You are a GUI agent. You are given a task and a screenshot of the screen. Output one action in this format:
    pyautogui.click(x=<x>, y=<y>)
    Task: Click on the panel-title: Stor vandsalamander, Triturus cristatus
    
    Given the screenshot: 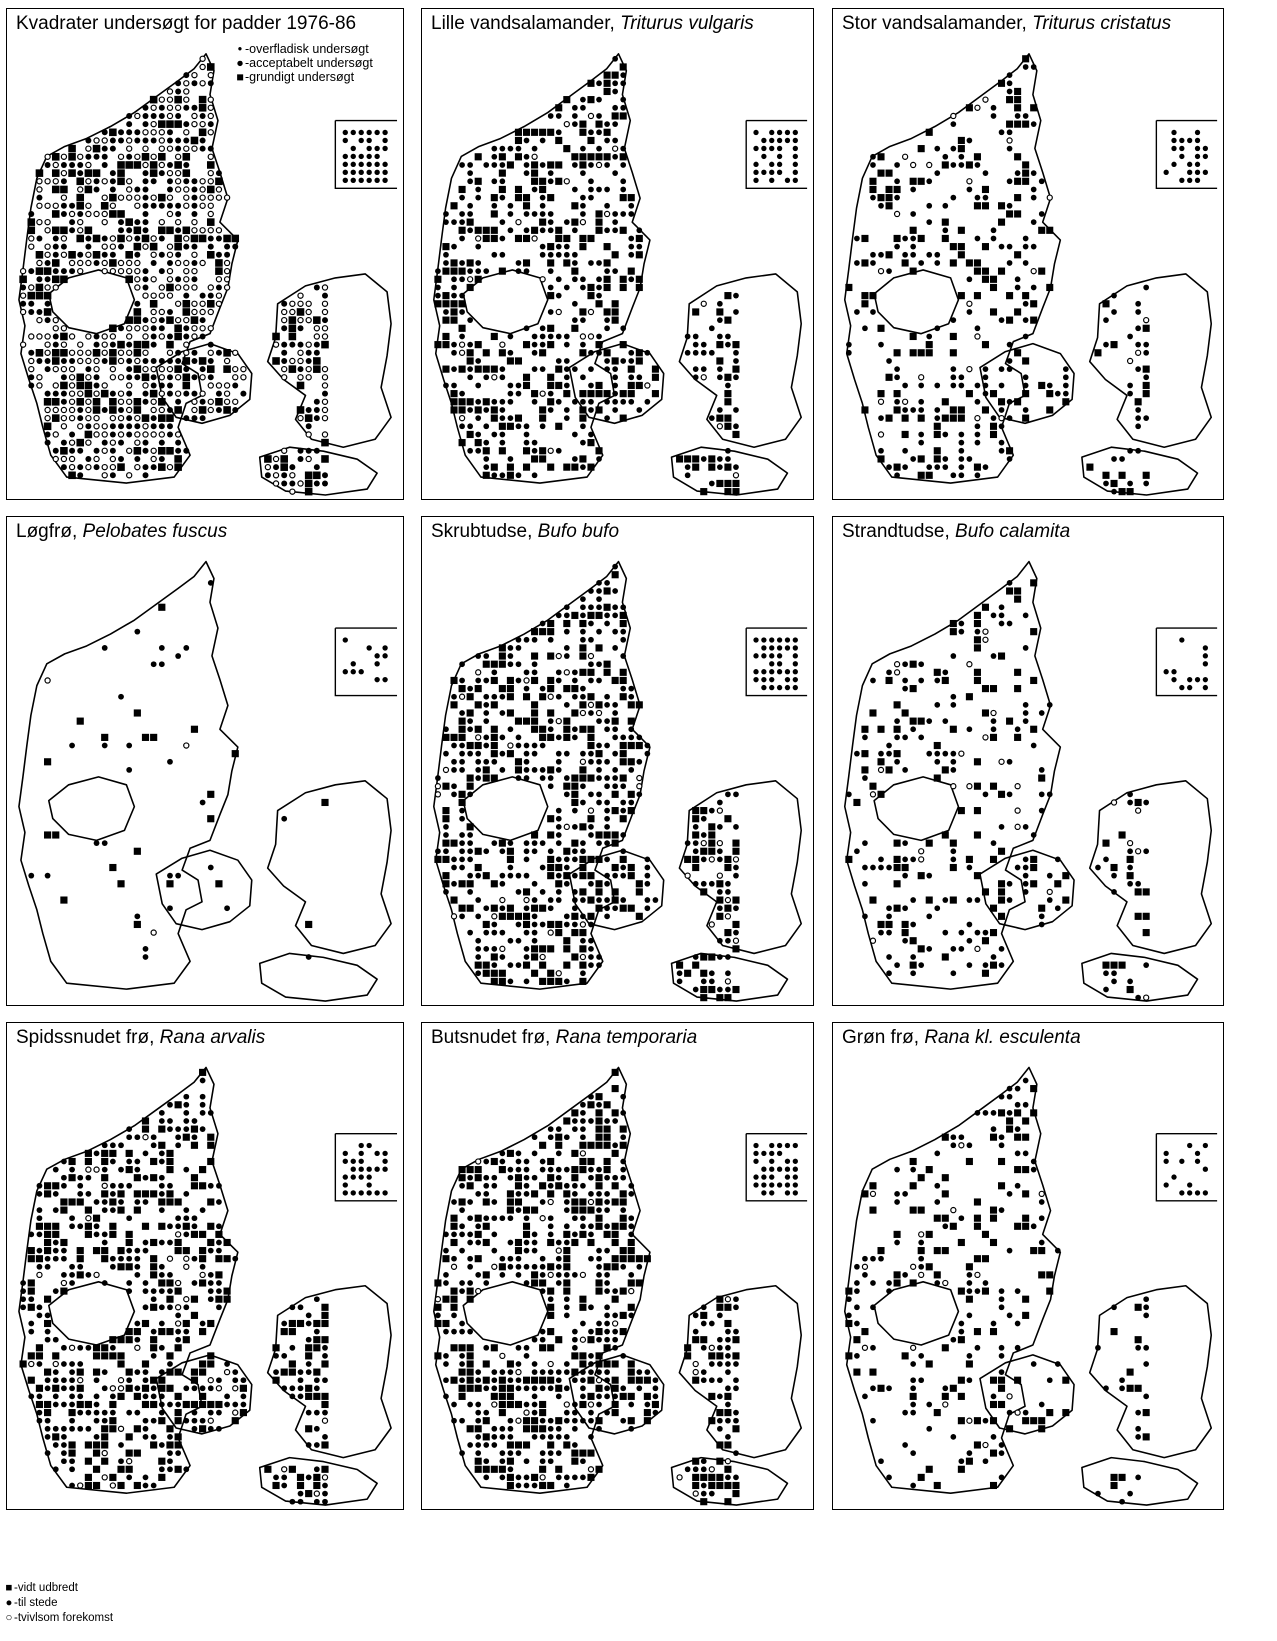 What is the action you would take?
    pyautogui.click(x=1007, y=23)
    